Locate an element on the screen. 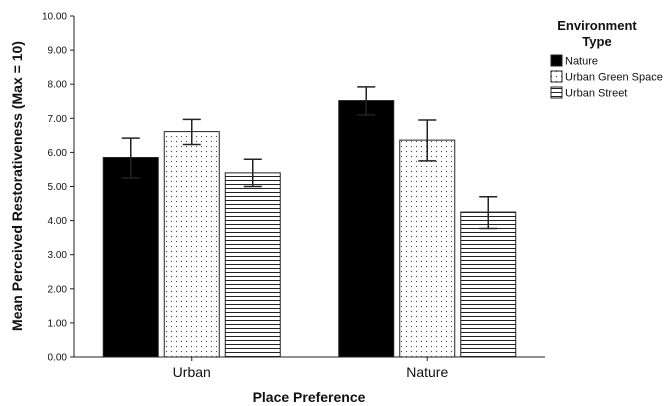 The image size is (668, 406). x-axis-title: Place Preference is located at coordinates (309, 397).